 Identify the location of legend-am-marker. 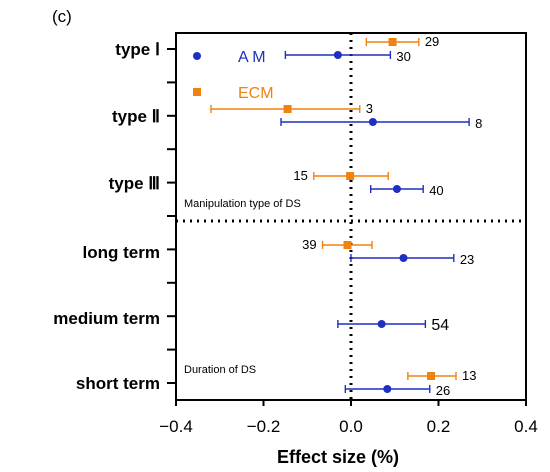
(197, 56).